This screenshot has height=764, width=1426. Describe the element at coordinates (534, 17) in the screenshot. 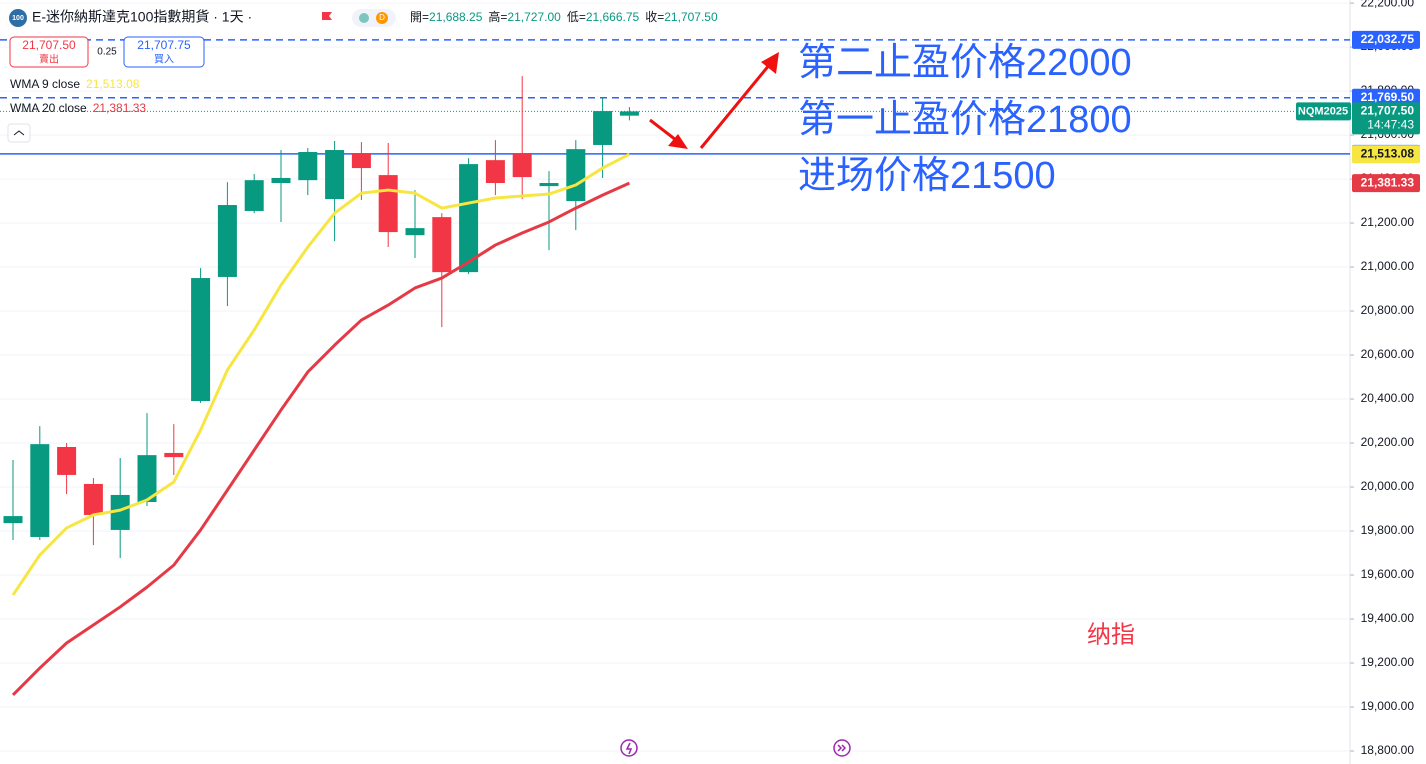

I see `ohlc-value: 21,727.00` at that location.